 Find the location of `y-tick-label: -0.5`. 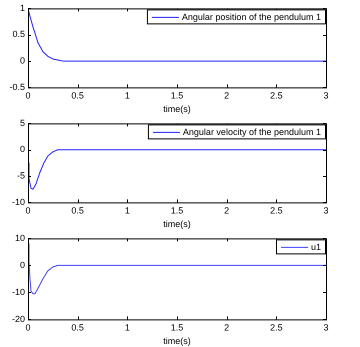

y-tick-label: -0.5 is located at coordinates (17, 87).